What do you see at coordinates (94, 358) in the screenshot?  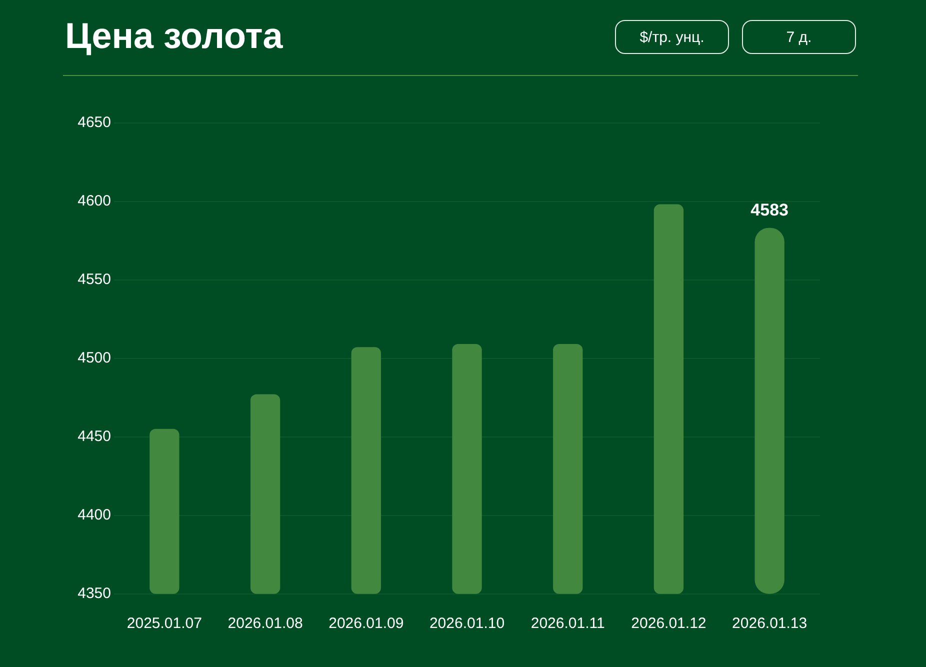 I see `y-tick-label: 4500` at bounding box center [94, 358].